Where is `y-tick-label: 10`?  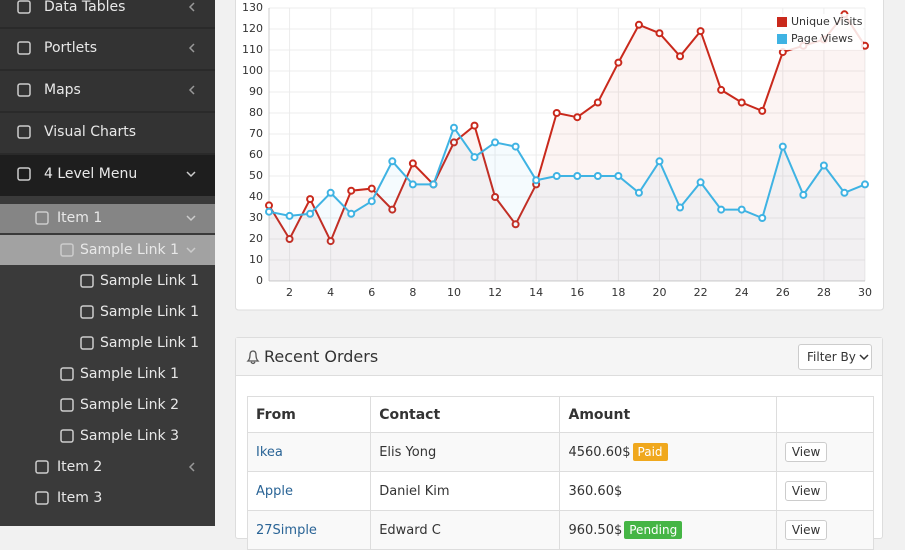 y-tick-label: 10 is located at coordinates (256, 259).